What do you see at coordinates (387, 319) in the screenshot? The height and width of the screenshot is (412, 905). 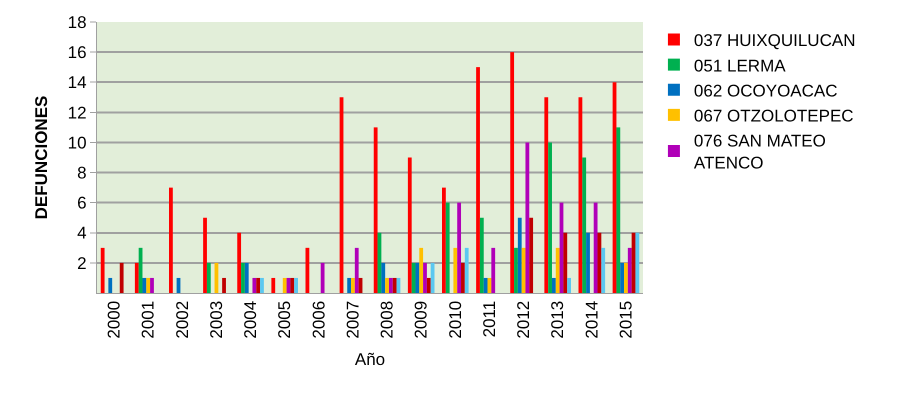 I see `x-tick-label: 2008` at bounding box center [387, 319].